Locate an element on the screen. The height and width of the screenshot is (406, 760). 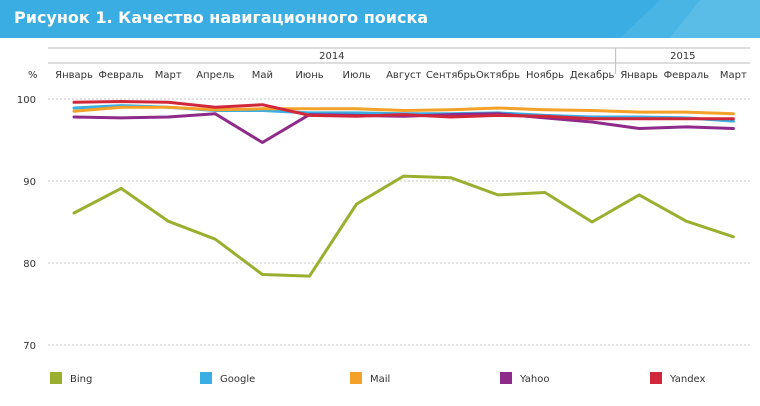
x-tick-label: Сентябрь is located at coordinates (451, 75).